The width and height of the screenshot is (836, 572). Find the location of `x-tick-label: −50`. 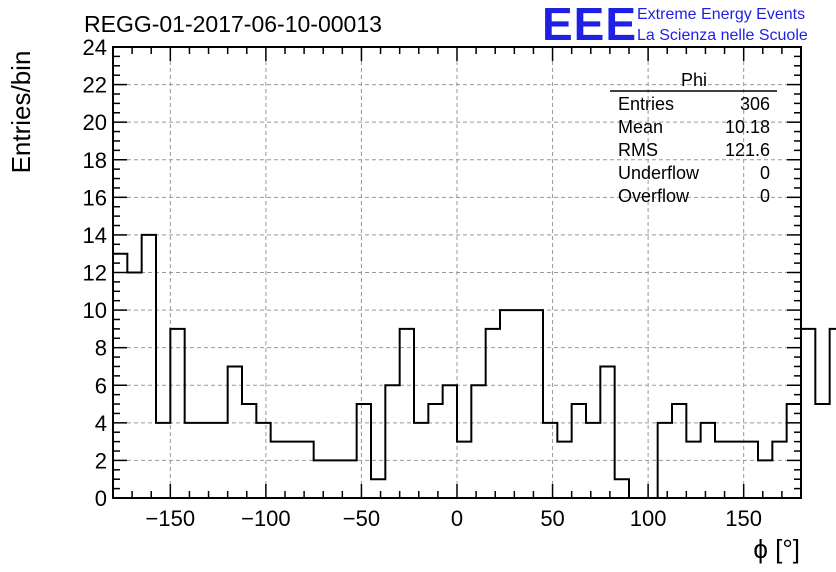

x-tick-label: −50 is located at coordinates (361, 518).